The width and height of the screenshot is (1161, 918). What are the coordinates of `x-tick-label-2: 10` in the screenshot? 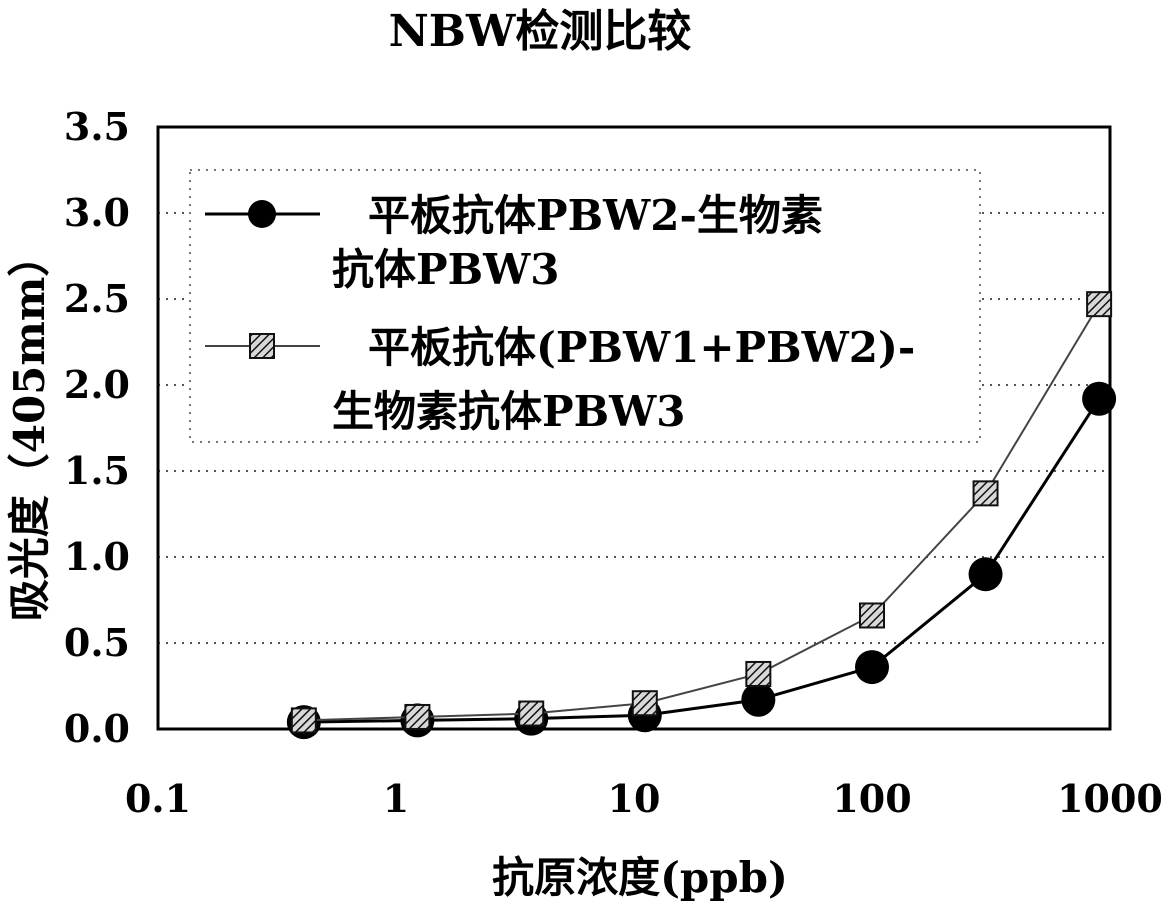 It's located at (634, 798).